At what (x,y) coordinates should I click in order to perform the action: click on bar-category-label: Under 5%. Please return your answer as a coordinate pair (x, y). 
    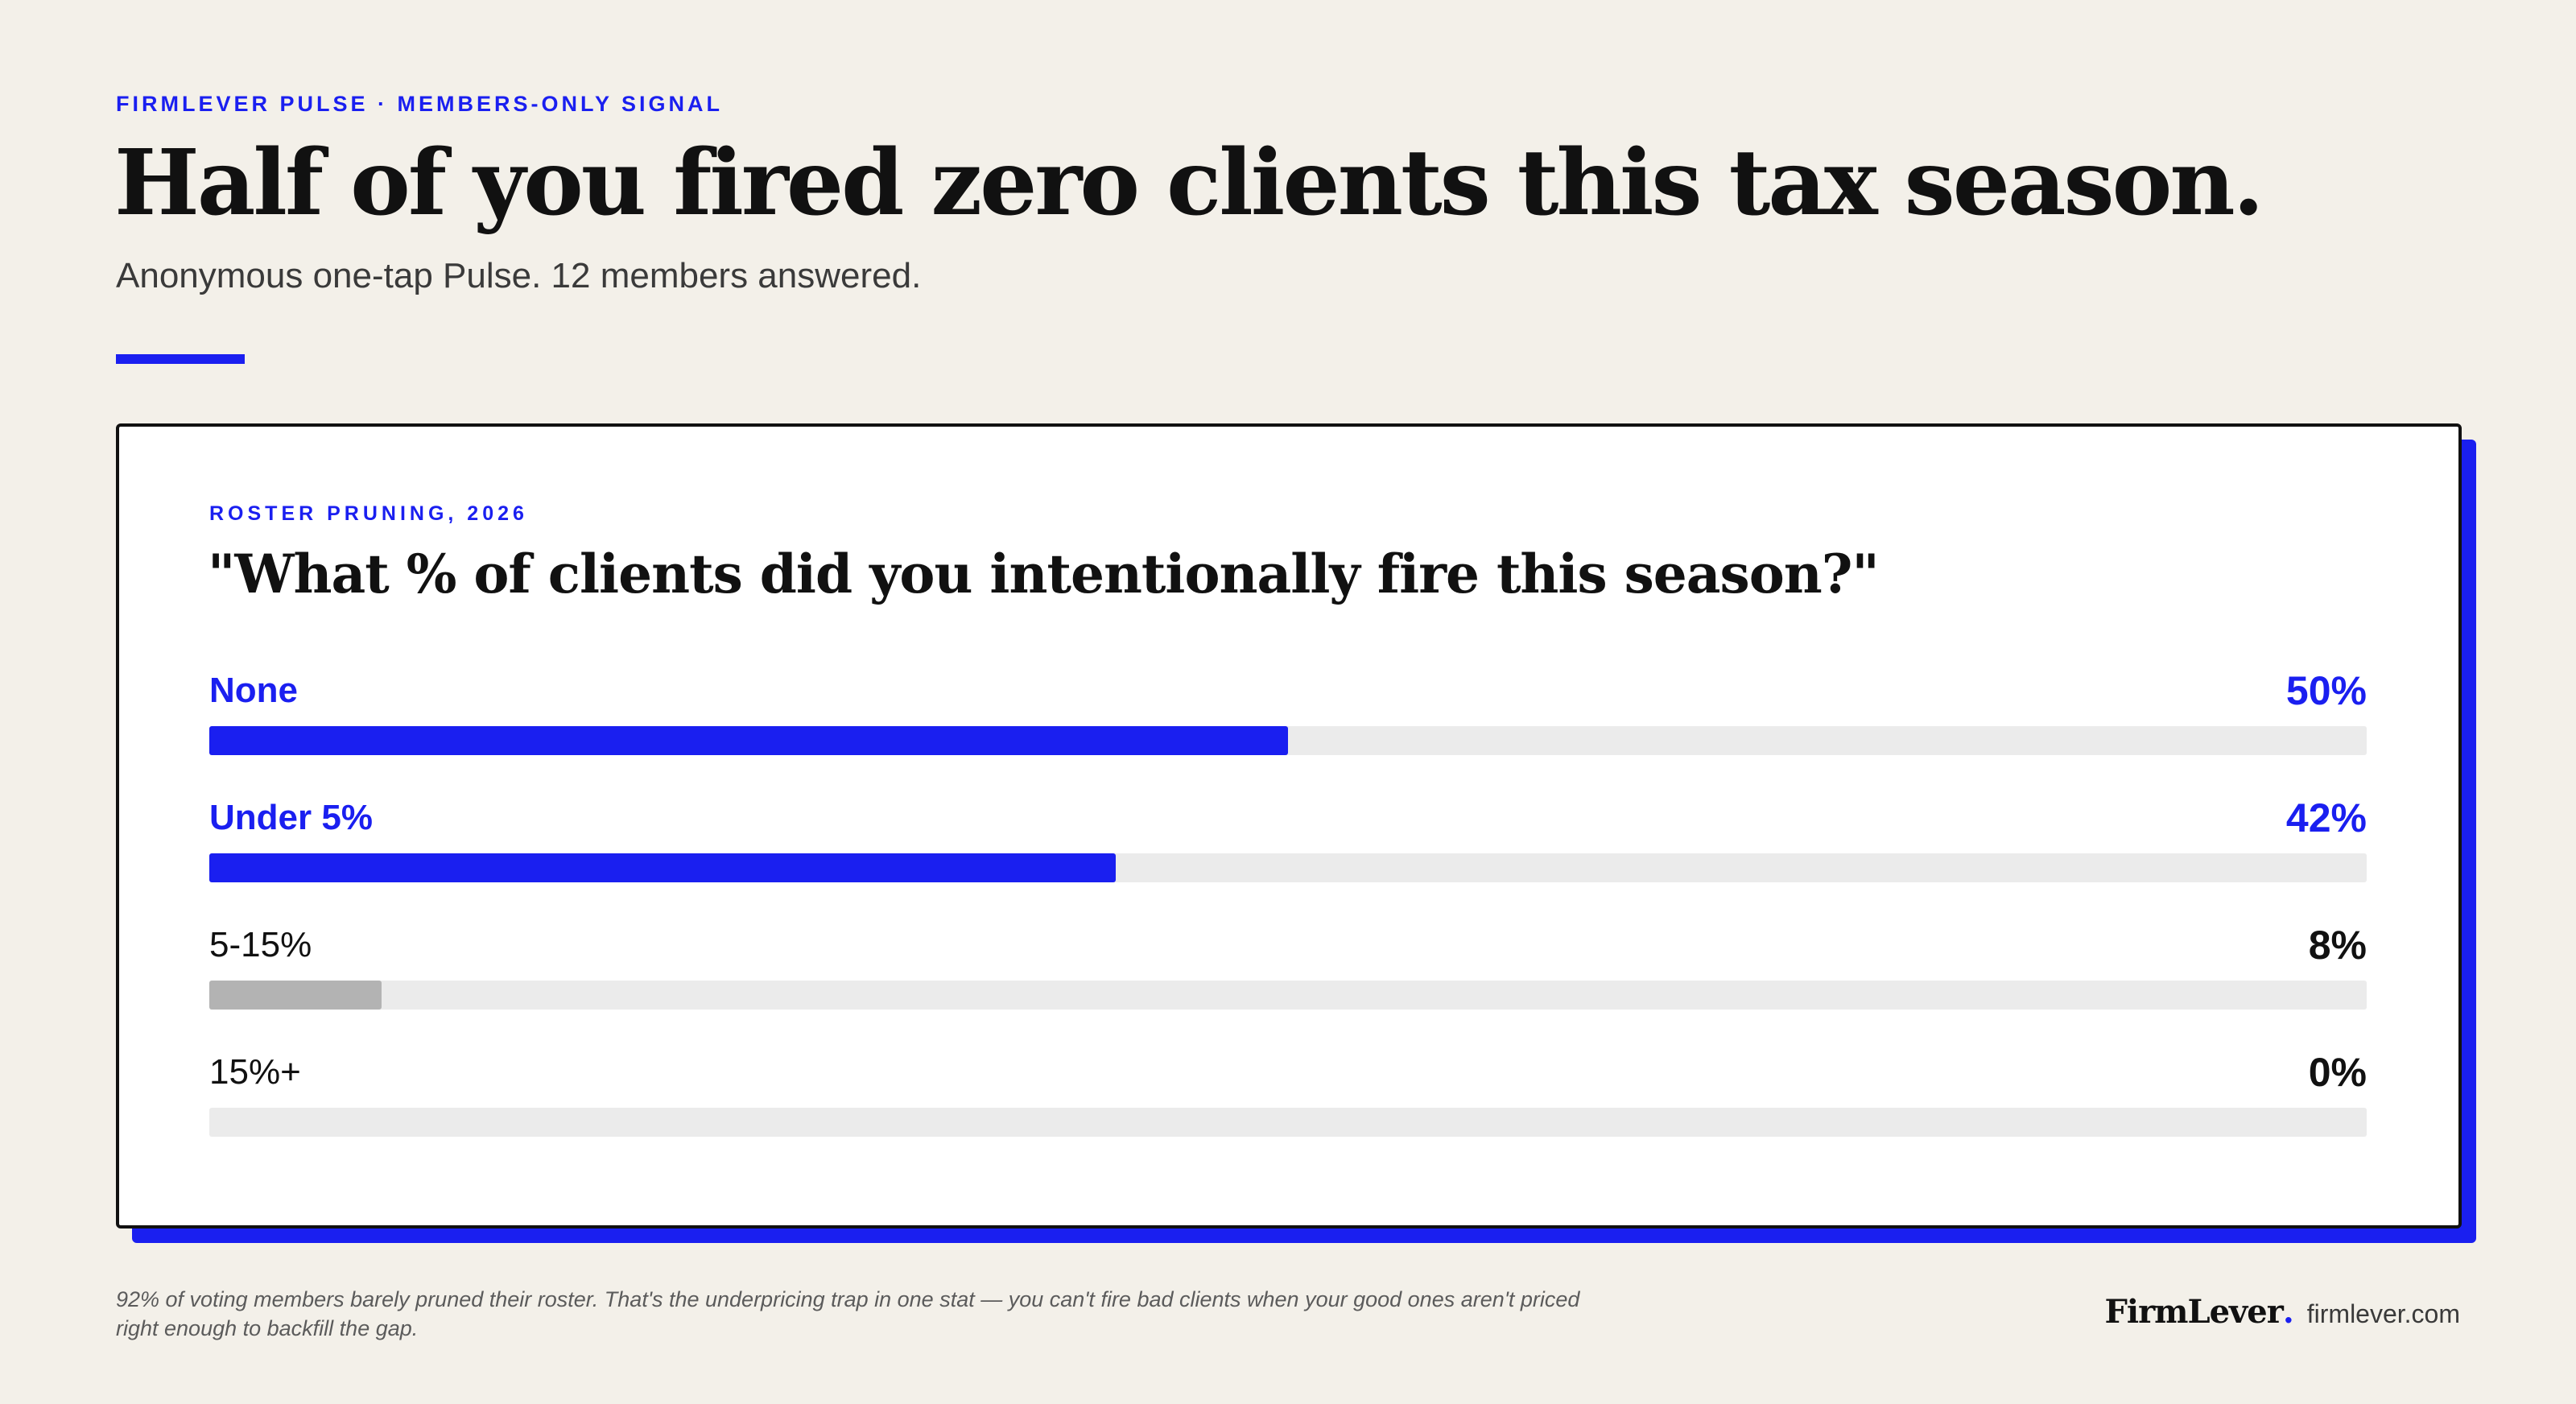
    Looking at the image, I should click on (291, 818).